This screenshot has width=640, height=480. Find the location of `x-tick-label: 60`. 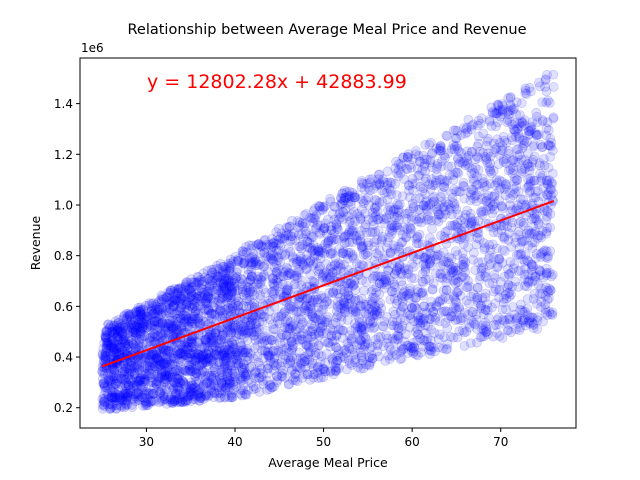

x-tick-label: 60 is located at coordinates (412, 442).